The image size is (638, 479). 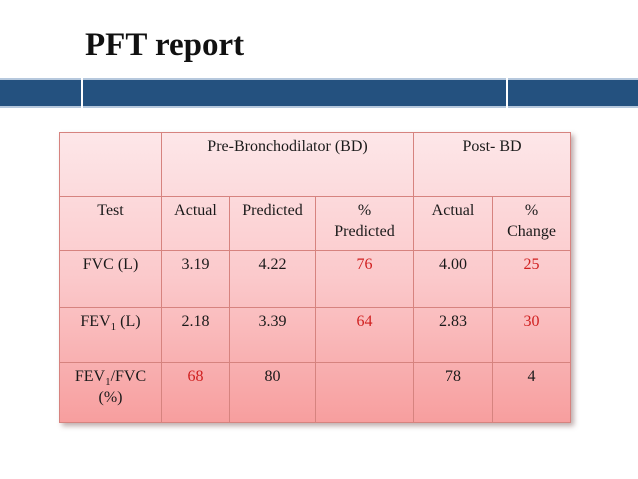 I want to click on column-header-actual-pre: Actual, so click(x=195, y=223).